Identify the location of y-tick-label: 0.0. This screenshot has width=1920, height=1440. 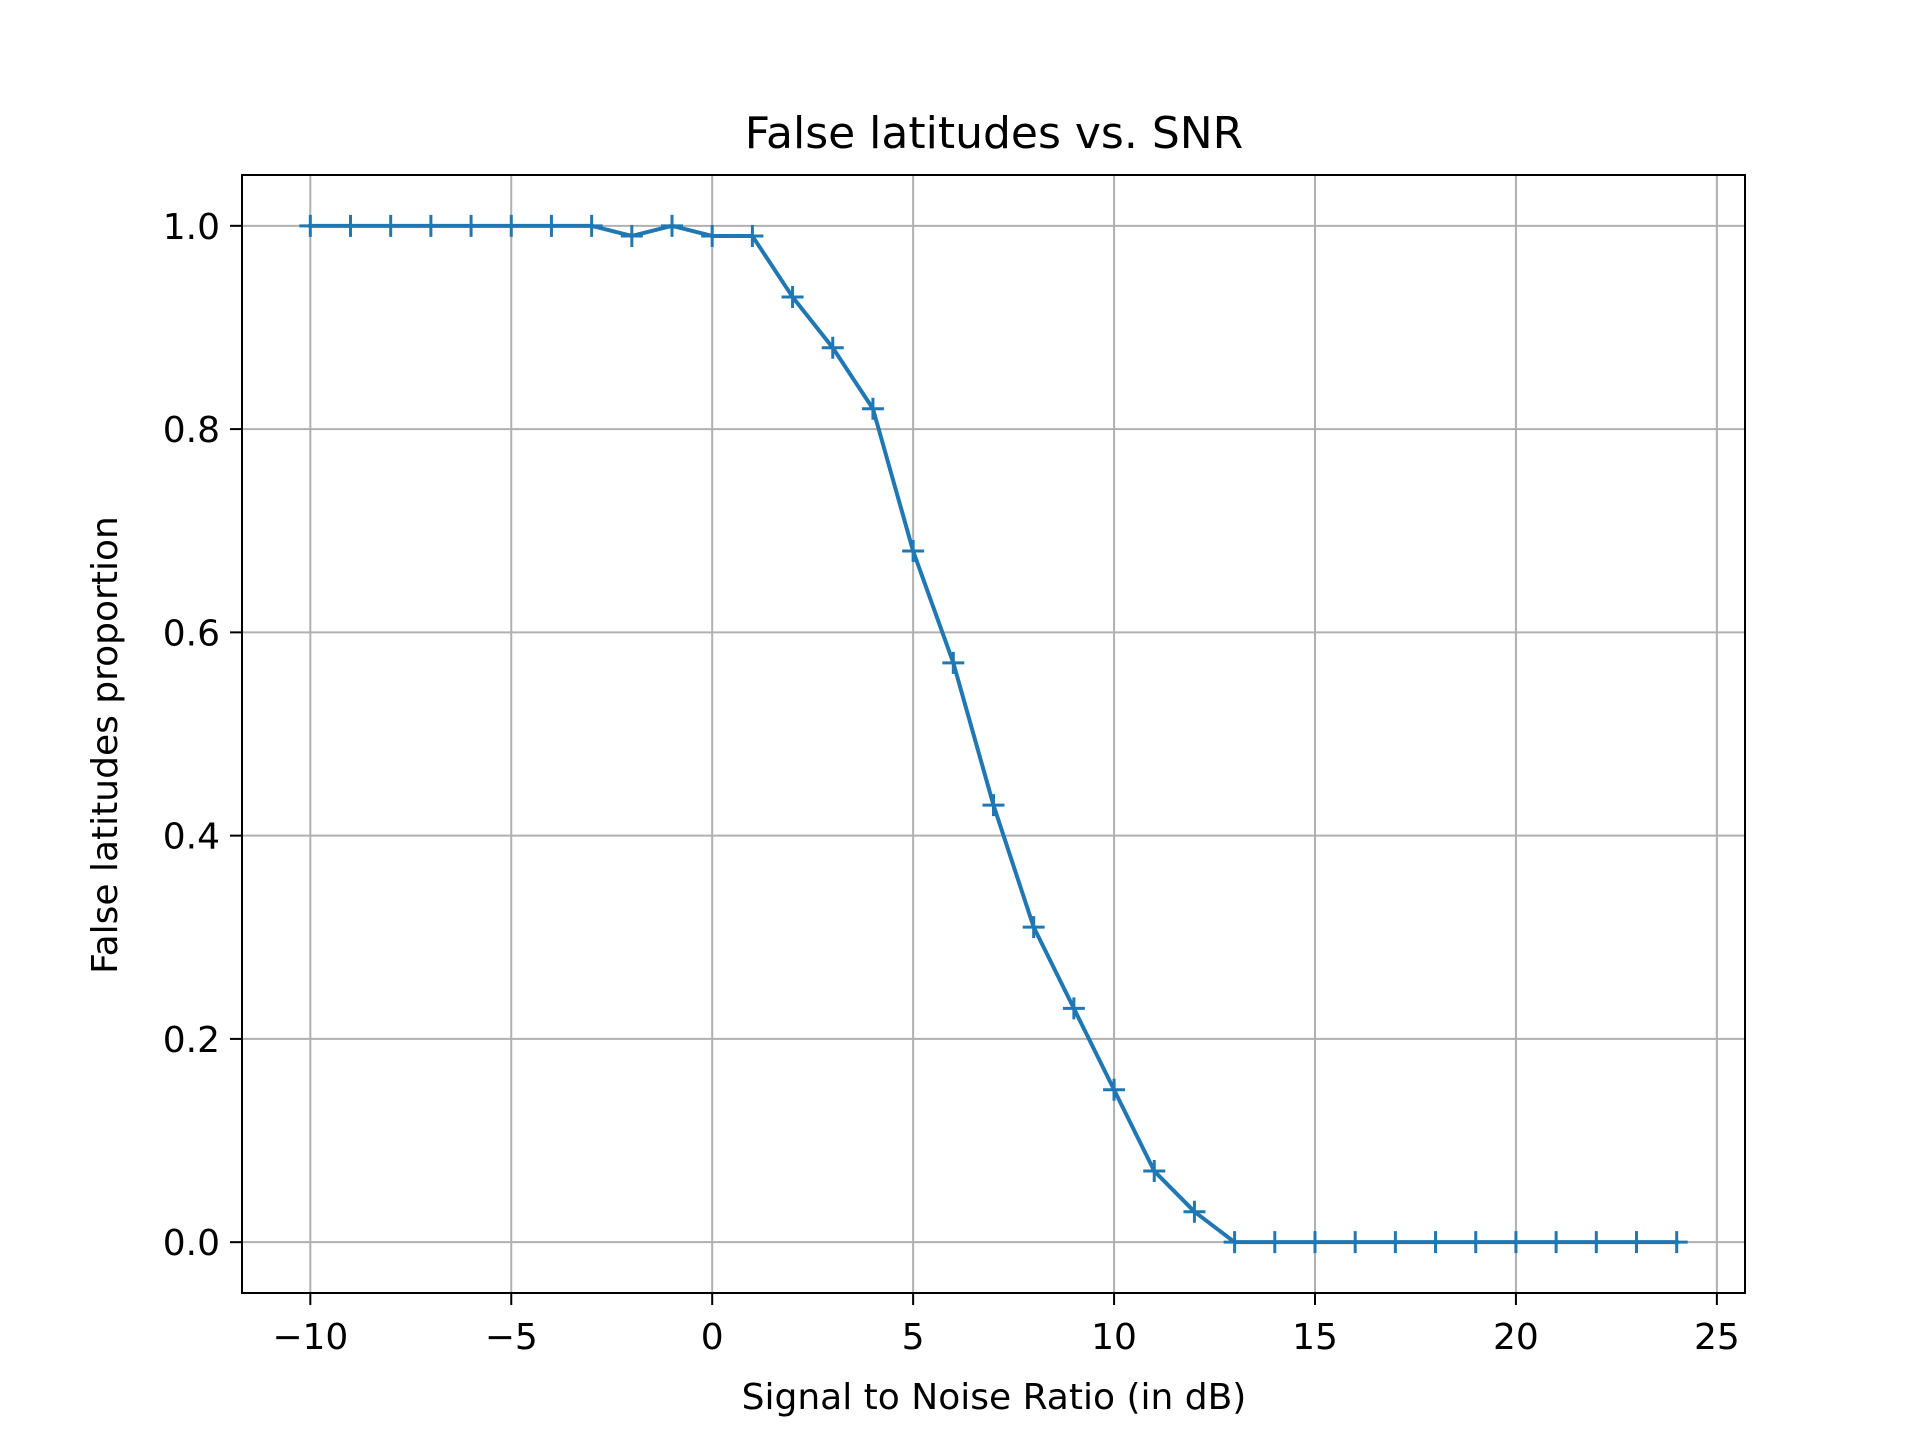
(191, 1243).